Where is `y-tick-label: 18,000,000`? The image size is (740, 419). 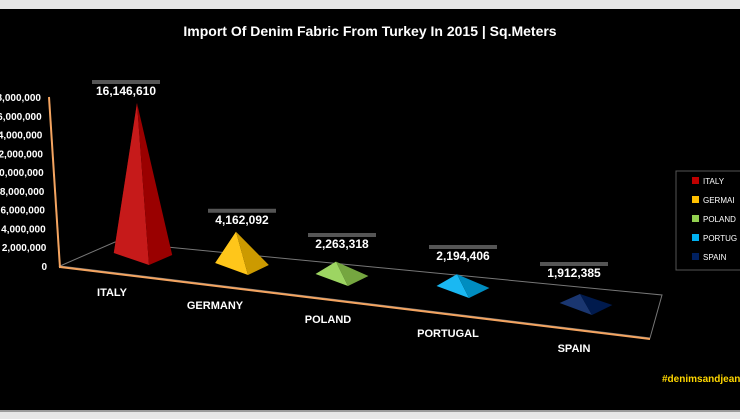 y-tick-label: 18,000,000 is located at coordinates (20, 98).